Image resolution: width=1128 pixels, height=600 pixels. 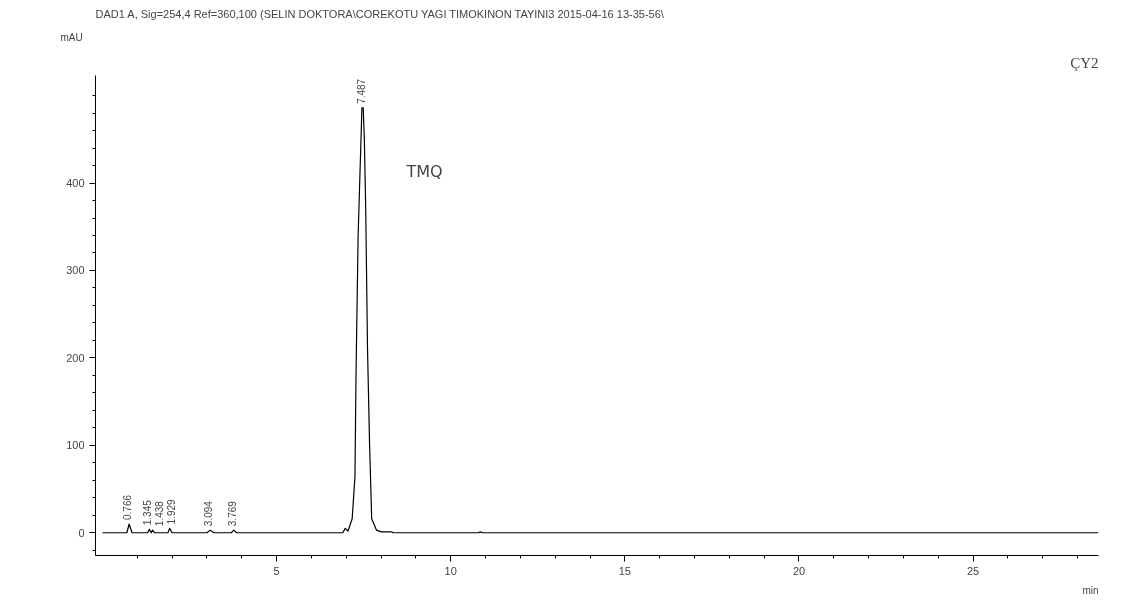 I want to click on y-tick-label: 200, so click(x=75, y=357).